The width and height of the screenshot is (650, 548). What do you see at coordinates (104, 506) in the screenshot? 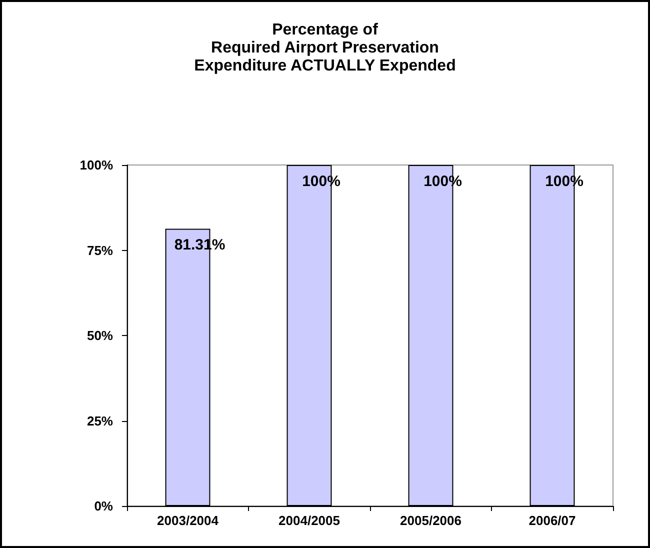
I see `y-tick-label: 0%` at bounding box center [104, 506].